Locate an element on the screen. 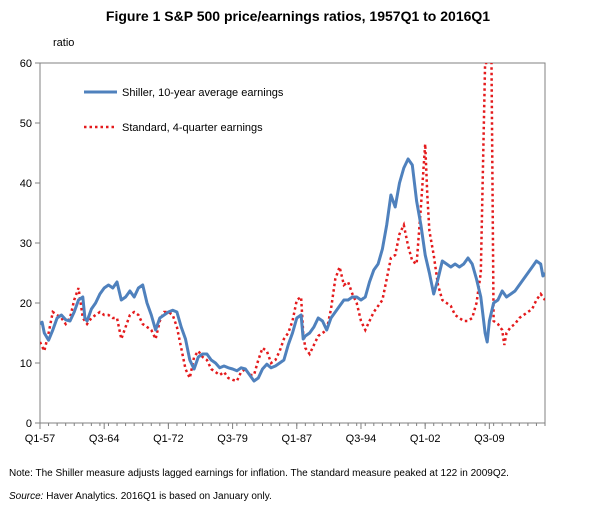 The height and width of the screenshot is (511, 596). x-tick-label: Q3-64 is located at coordinates (104, 439).